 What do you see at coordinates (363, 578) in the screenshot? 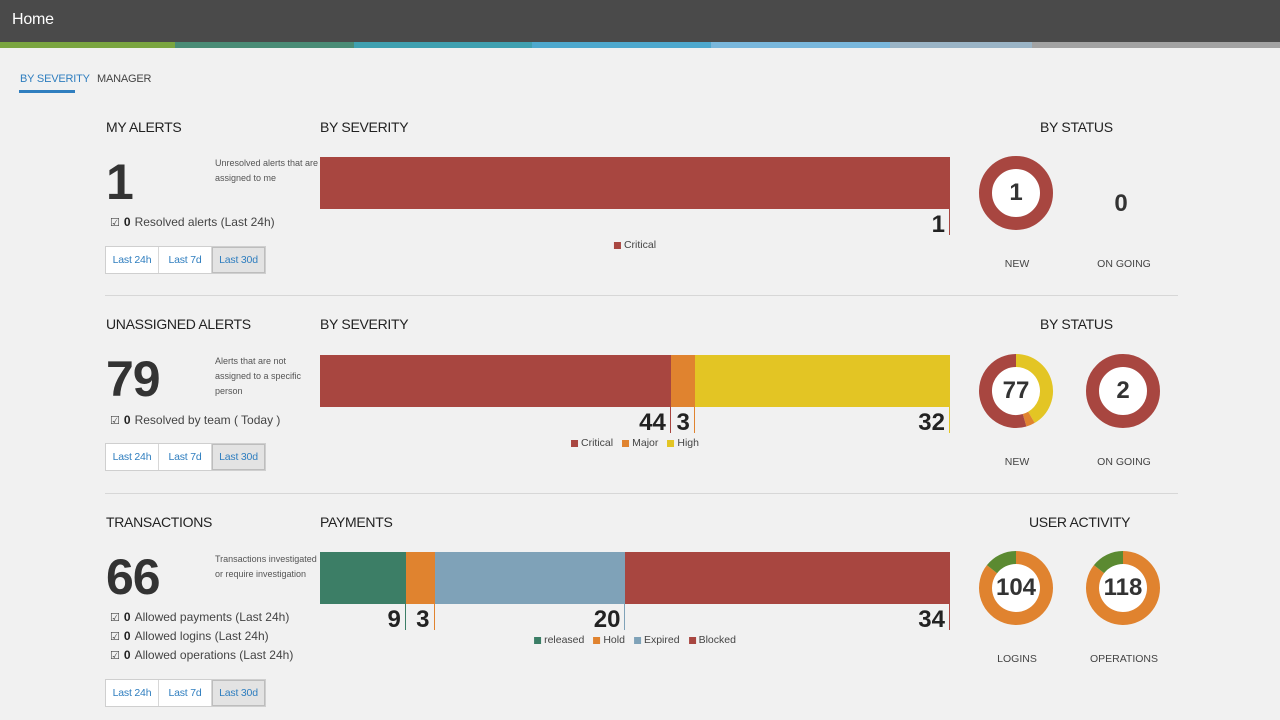
I see `bar-segment-released` at bounding box center [363, 578].